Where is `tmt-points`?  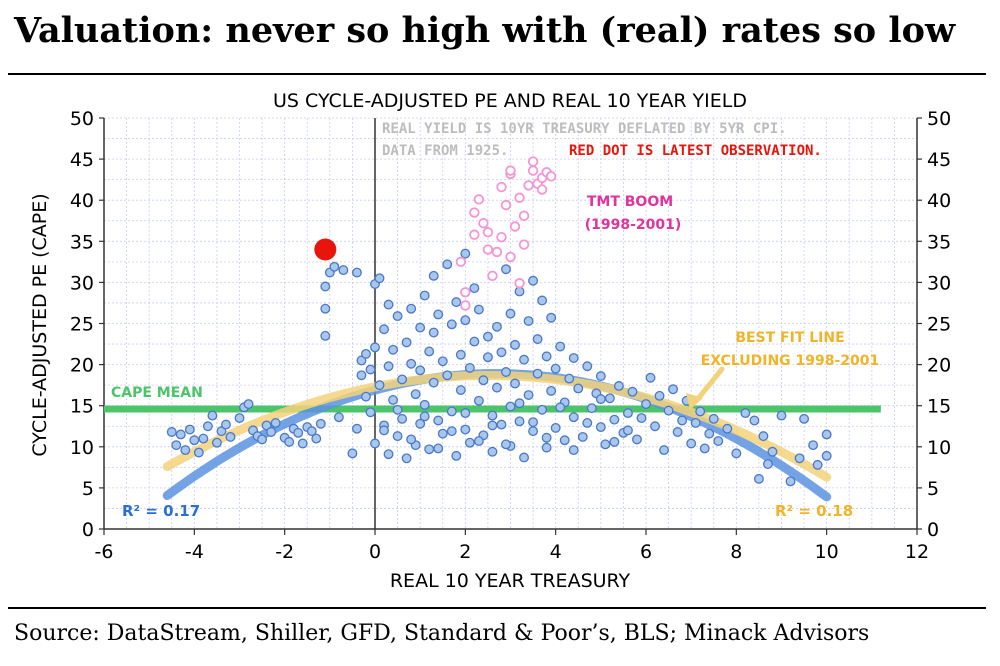 tmt-points is located at coordinates (506, 233).